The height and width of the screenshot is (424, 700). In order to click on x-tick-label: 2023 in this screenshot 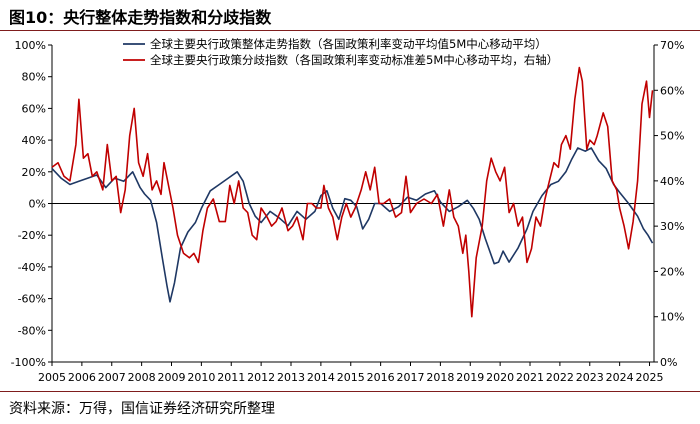, I will do `click(590, 377)`.